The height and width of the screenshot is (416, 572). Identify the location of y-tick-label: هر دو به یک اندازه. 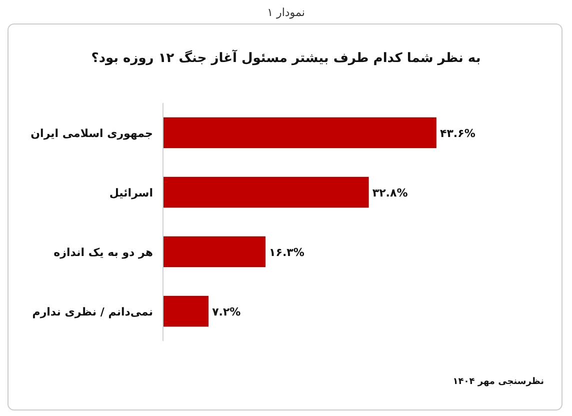
(103, 252).